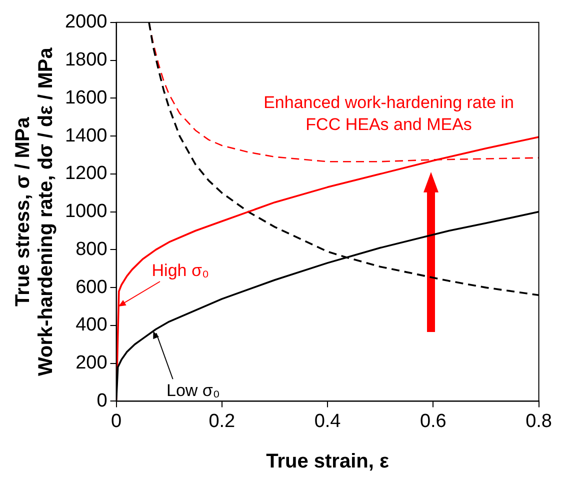 Image resolution: width=563 pixels, height=486 pixels. What do you see at coordinates (86, 60) in the screenshot?
I see `y-tick-label: 1800` at bounding box center [86, 60].